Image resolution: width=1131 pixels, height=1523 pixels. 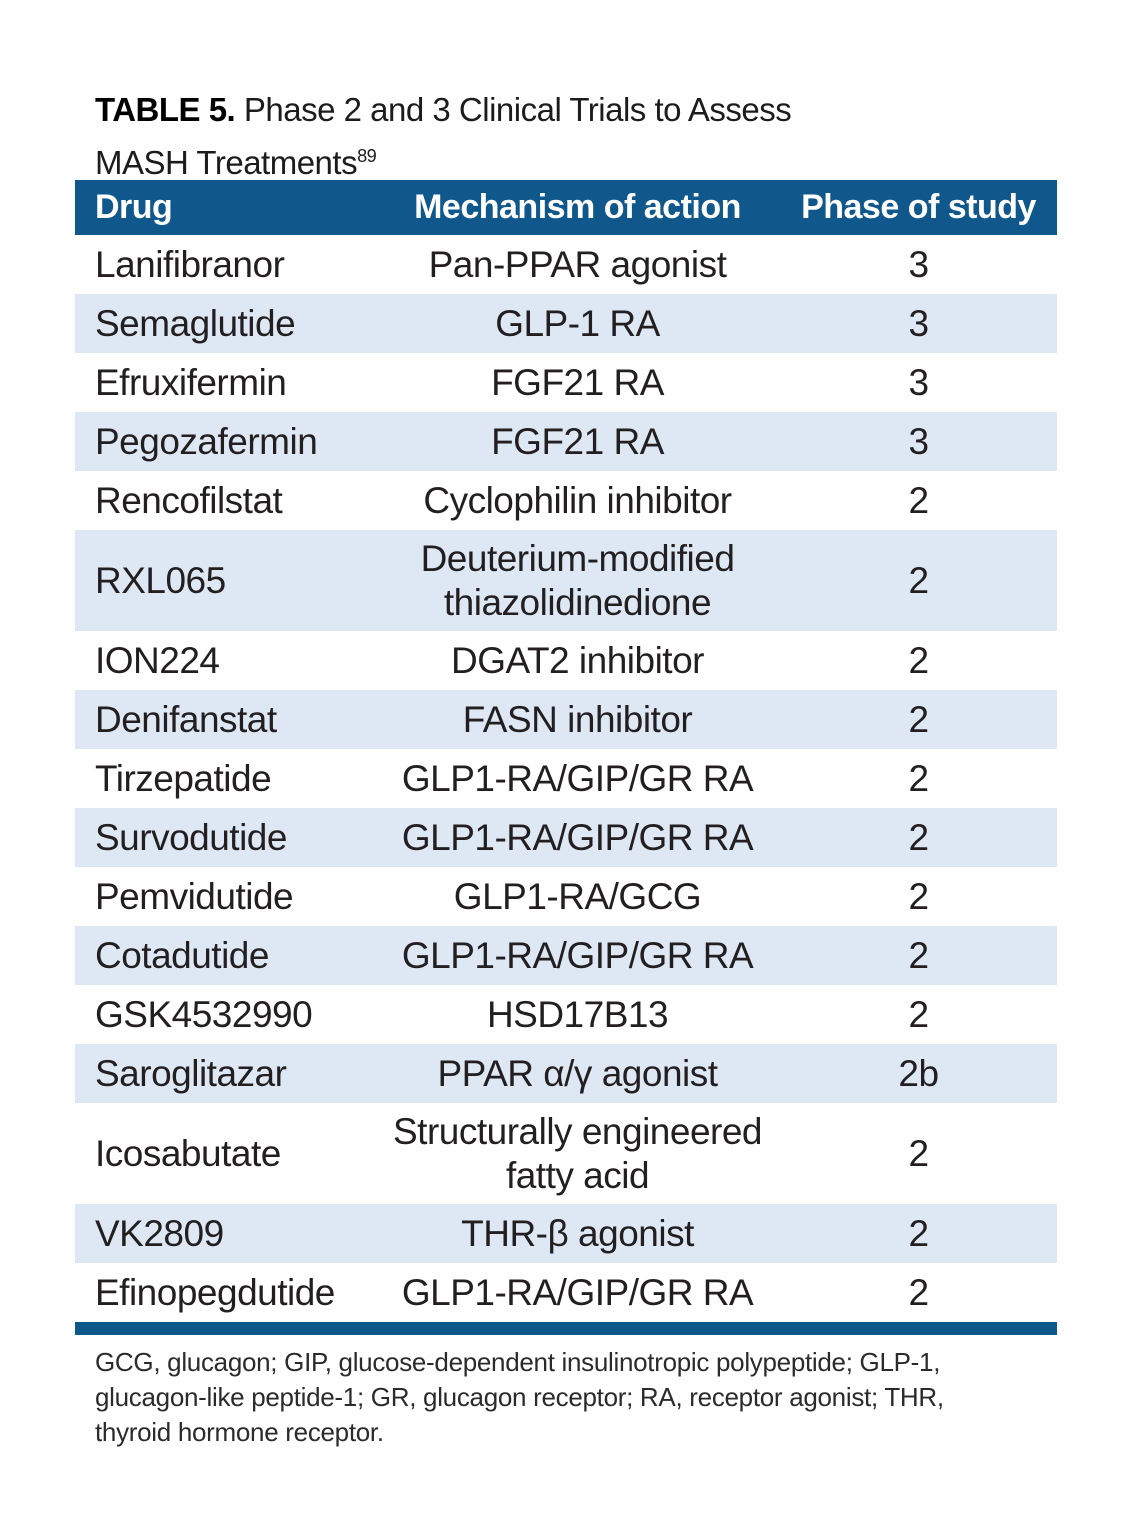 What do you see at coordinates (191, 382) in the screenshot?
I see `drug-cell: Efruxifermin` at bounding box center [191, 382].